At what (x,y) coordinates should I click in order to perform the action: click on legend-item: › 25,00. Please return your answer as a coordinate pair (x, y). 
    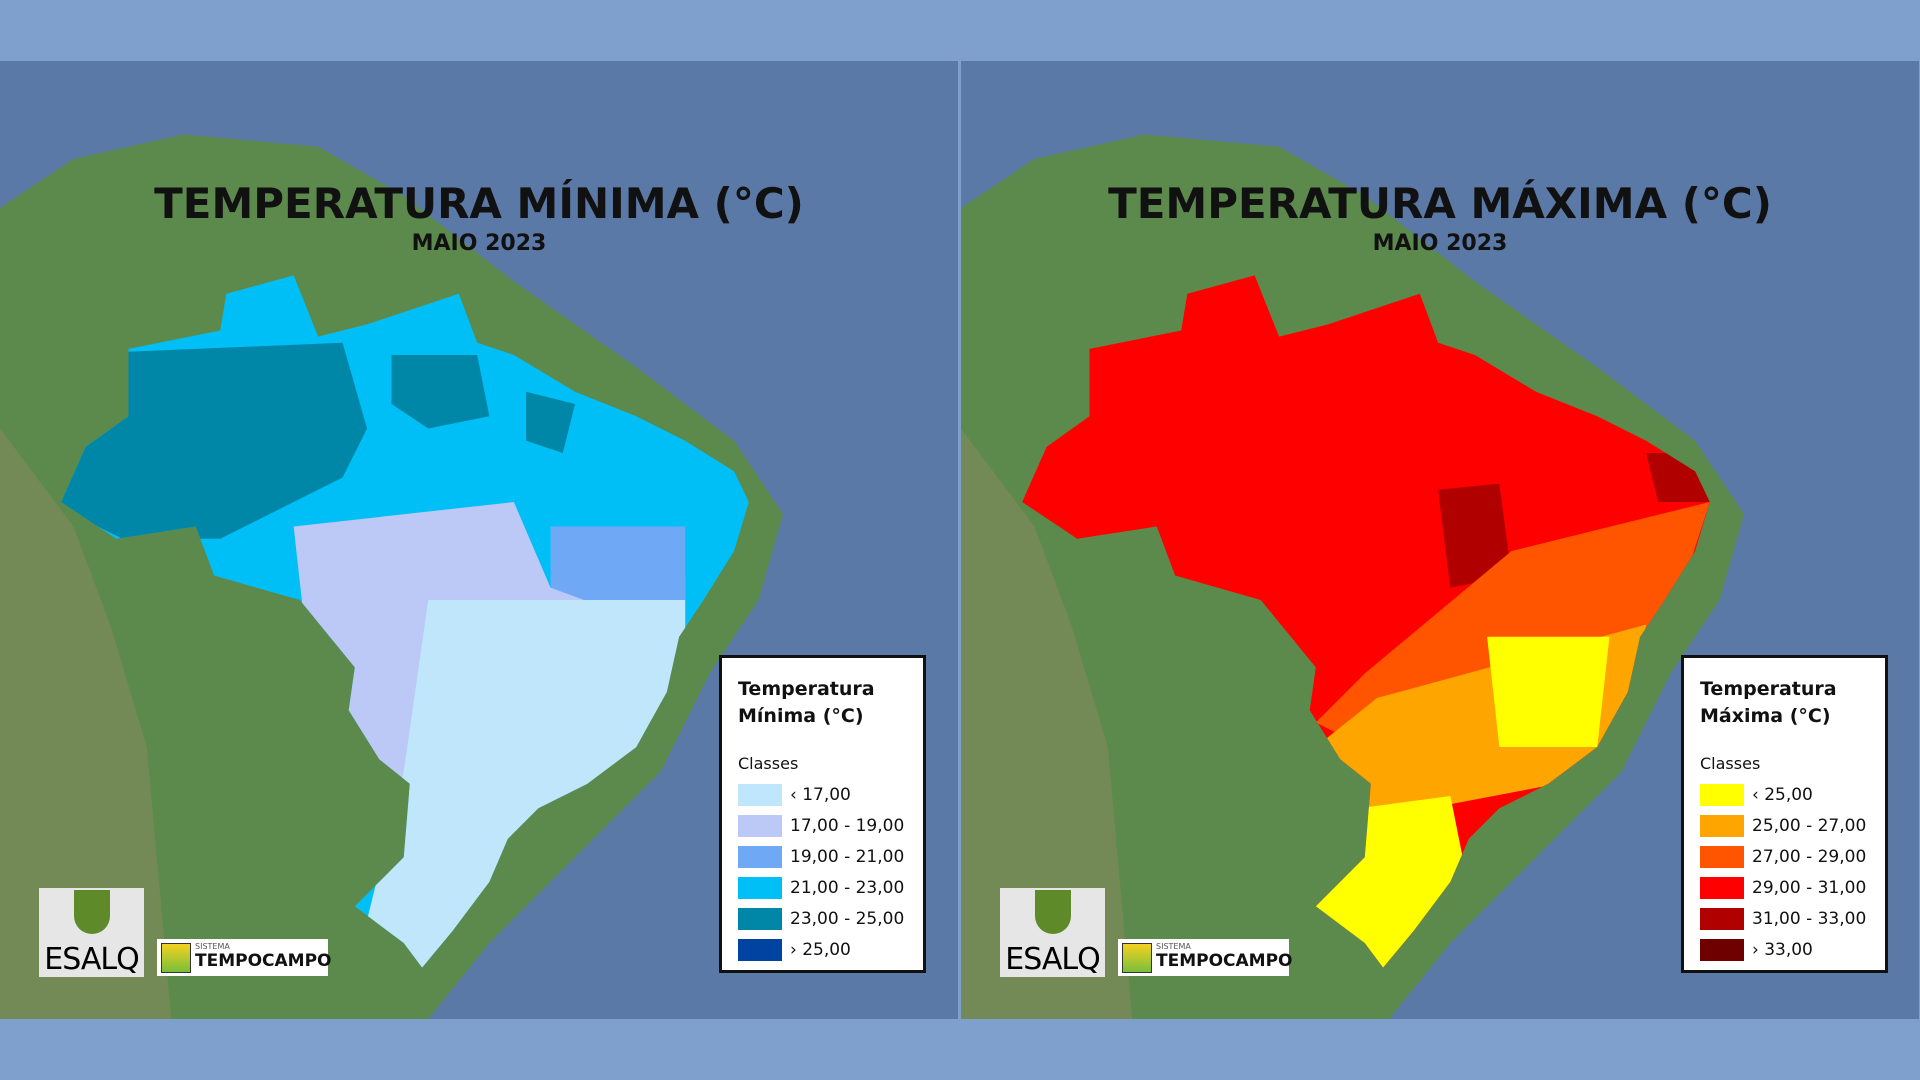
    Looking at the image, I should click on (822, 949).